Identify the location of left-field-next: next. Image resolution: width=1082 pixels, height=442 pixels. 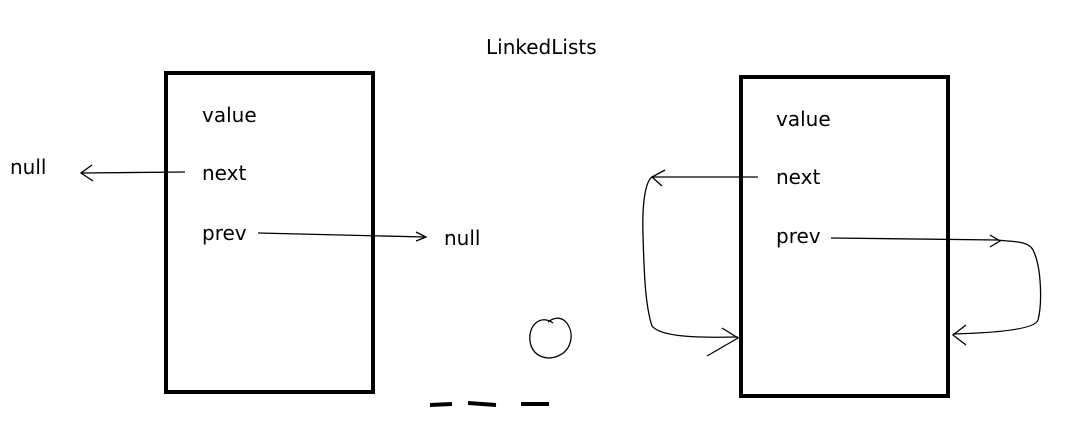
(224, 173).